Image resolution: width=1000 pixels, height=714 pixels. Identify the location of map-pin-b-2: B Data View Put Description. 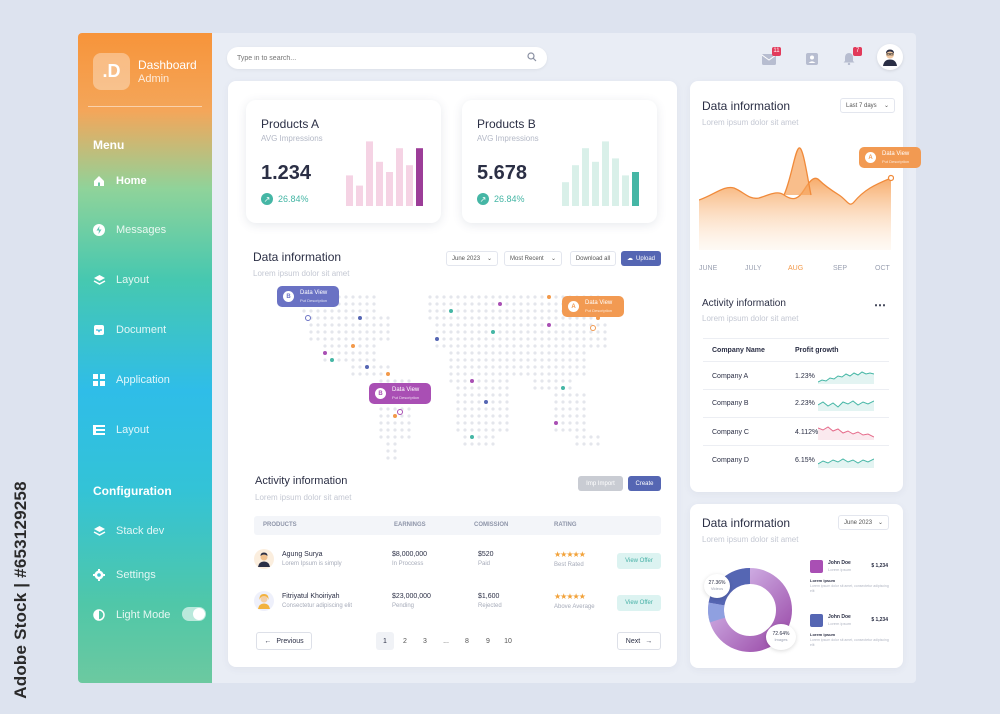
(400, 393).